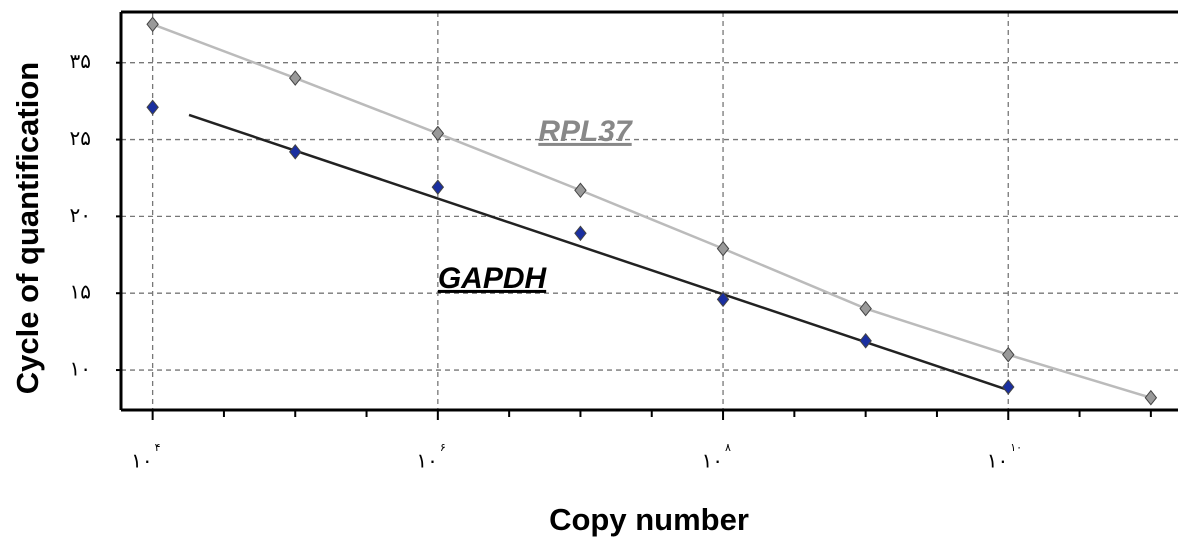  Describe the element at coordinates (80, 61) in the screenshot. I see `y-tick-label: ۳۵` at that location.